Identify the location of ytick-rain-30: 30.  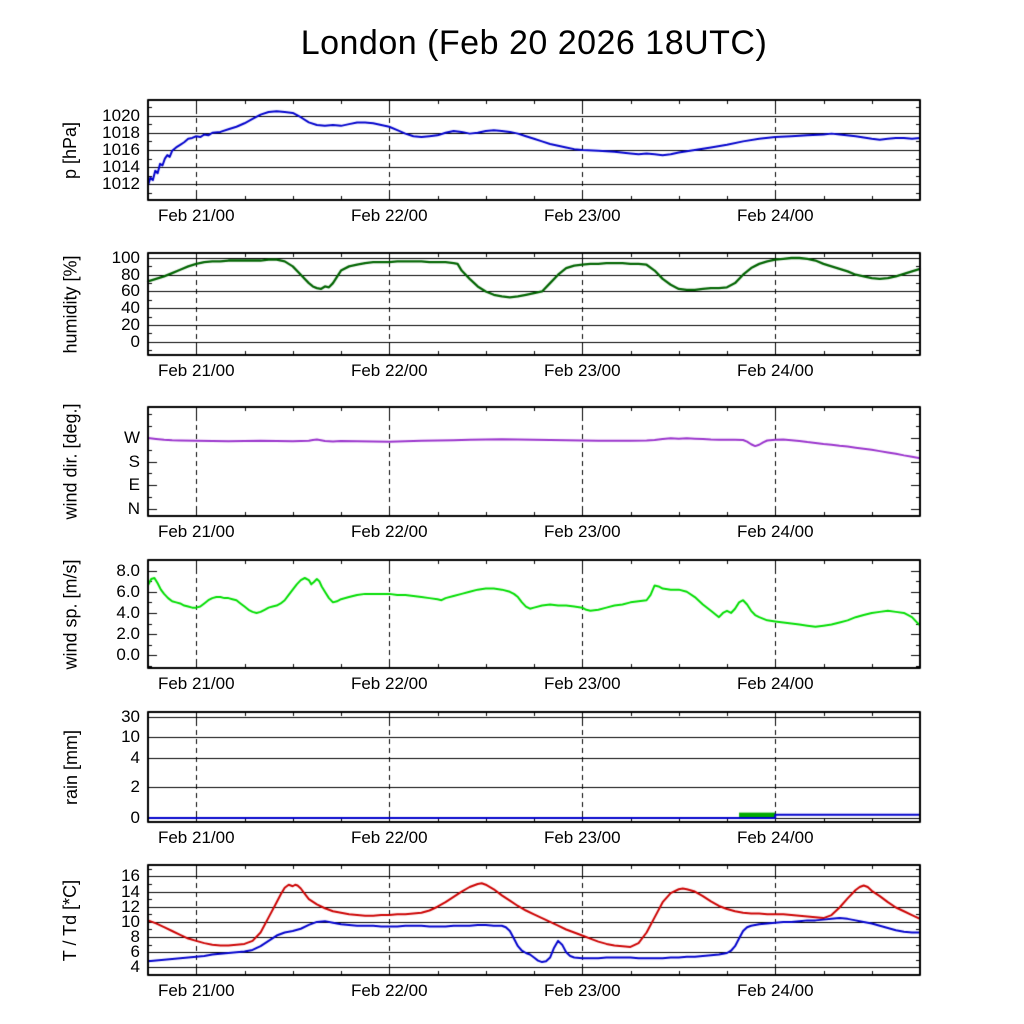
(130, 716).